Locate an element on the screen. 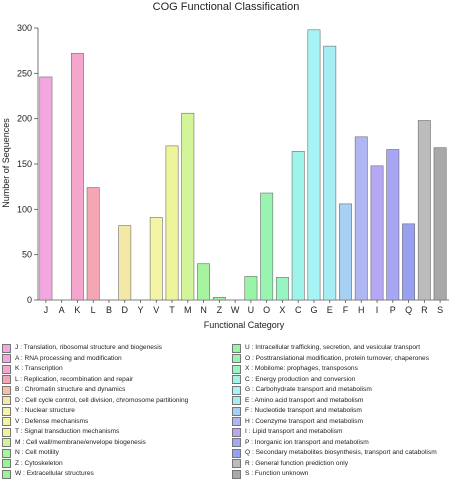 The height and width of the screenshot is (481, 449). bar-S is located at coordinates (440, 224).